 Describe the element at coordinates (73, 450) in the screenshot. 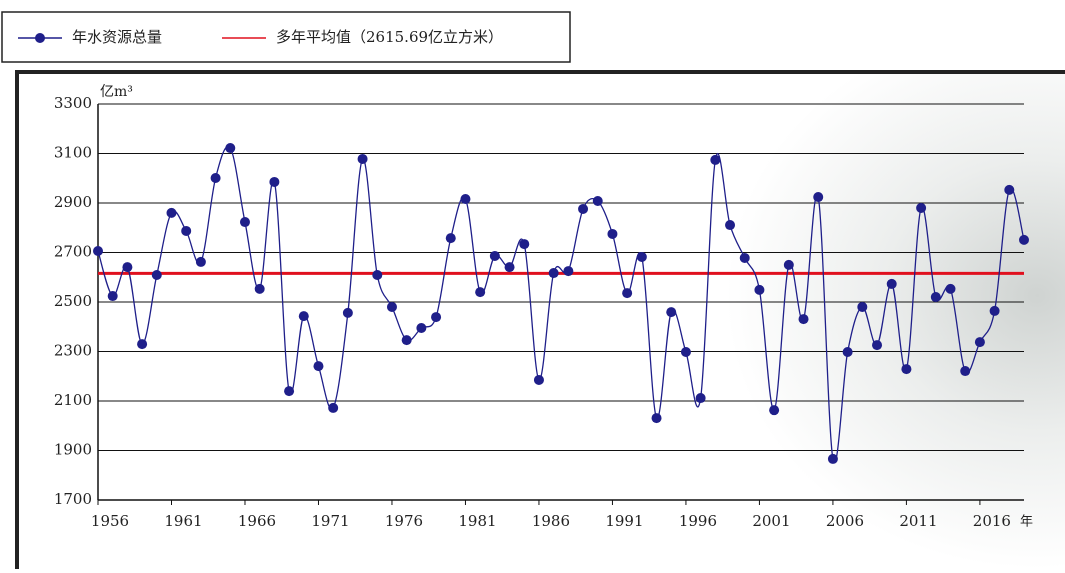

I see `y-tick-label: 1900` at that location.